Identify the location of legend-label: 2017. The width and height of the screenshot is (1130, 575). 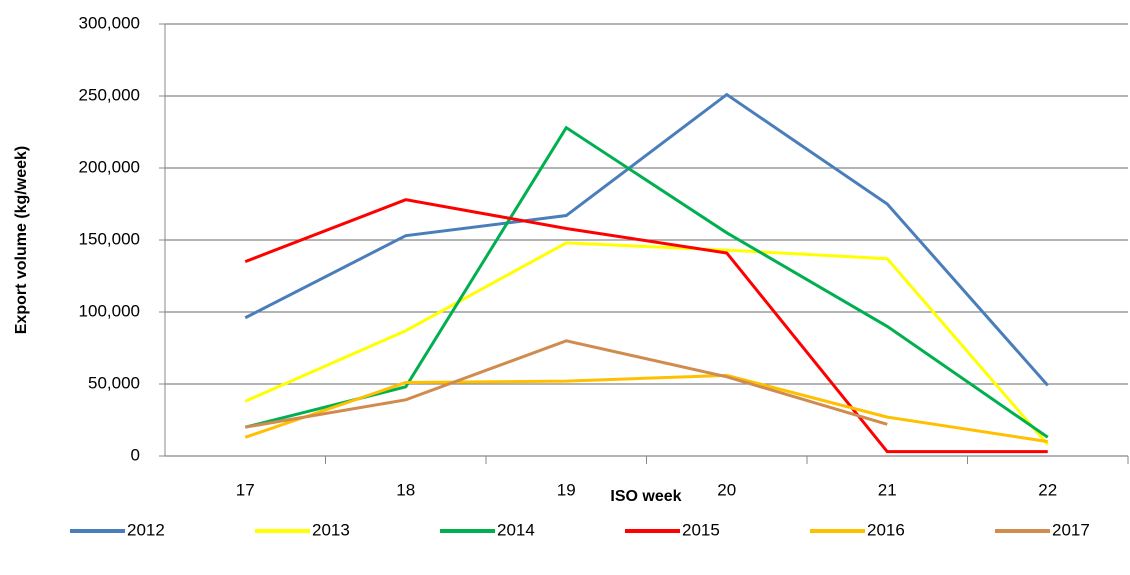
(1071, 529).